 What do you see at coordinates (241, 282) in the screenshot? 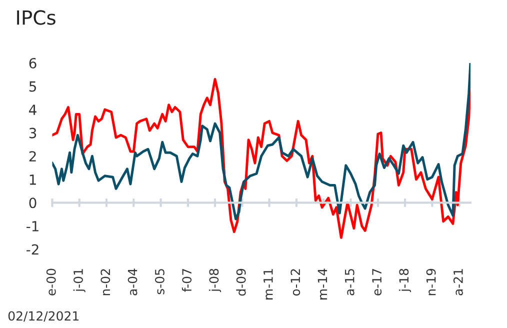
I see `x-tick-label: d-09` at bounding box center [241, 282].